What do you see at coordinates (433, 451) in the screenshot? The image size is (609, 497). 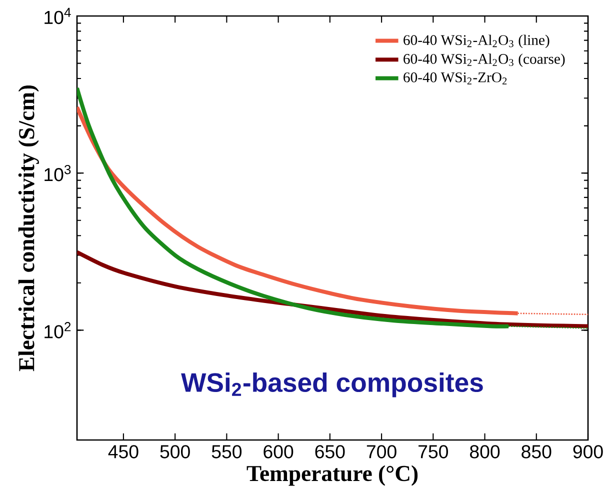 I see `x-tick-label: 750` at bounding box center [433, 451].